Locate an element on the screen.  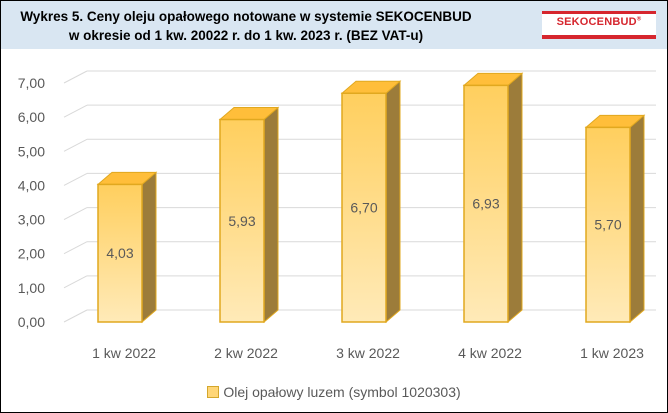
y-tick-label: 6,00 is located at coordinates (31, 117).